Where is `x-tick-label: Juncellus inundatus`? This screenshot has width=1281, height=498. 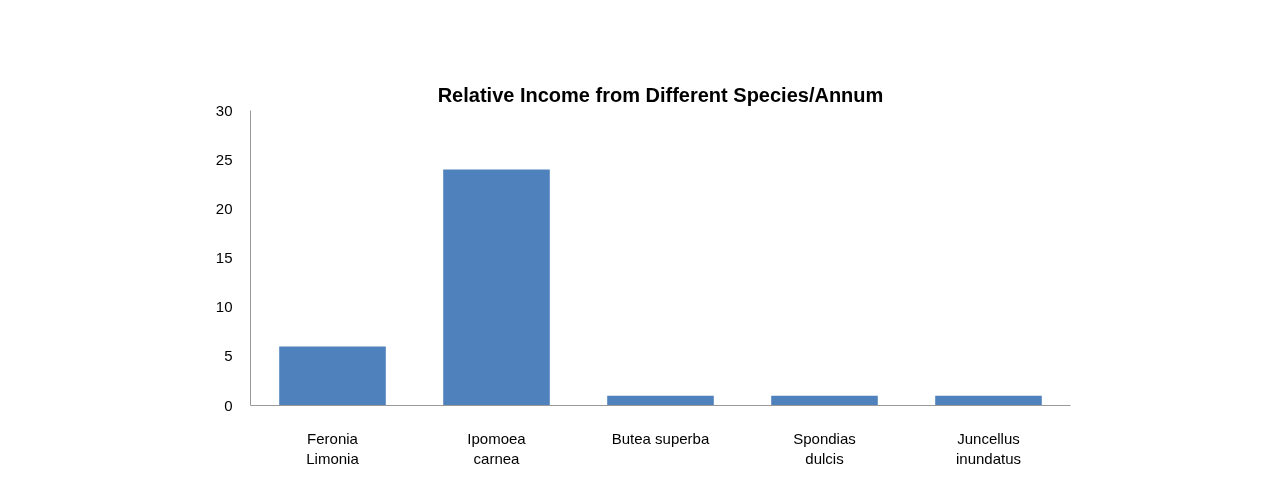 x-tick-label: Juncellus inundatus is located at coordinates (988, 448).